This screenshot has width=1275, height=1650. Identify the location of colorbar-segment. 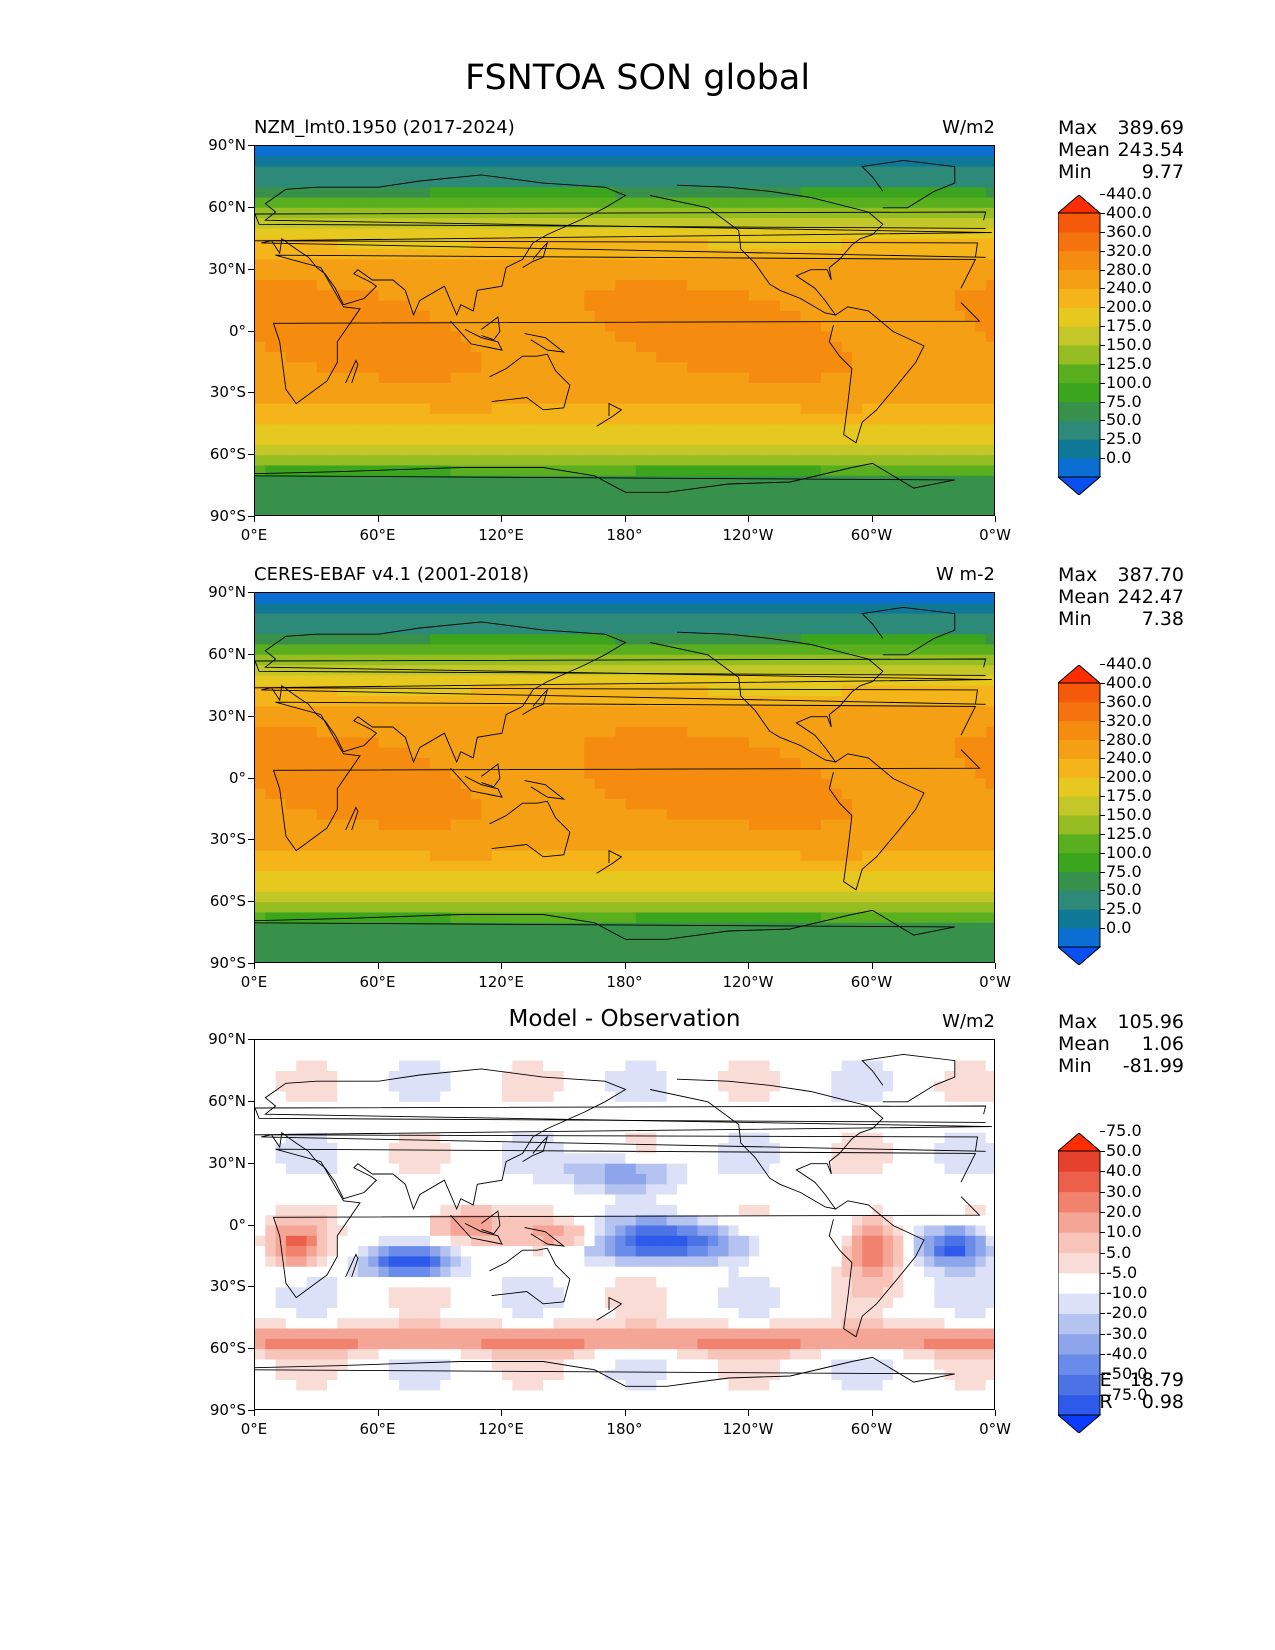
(1079, 298).